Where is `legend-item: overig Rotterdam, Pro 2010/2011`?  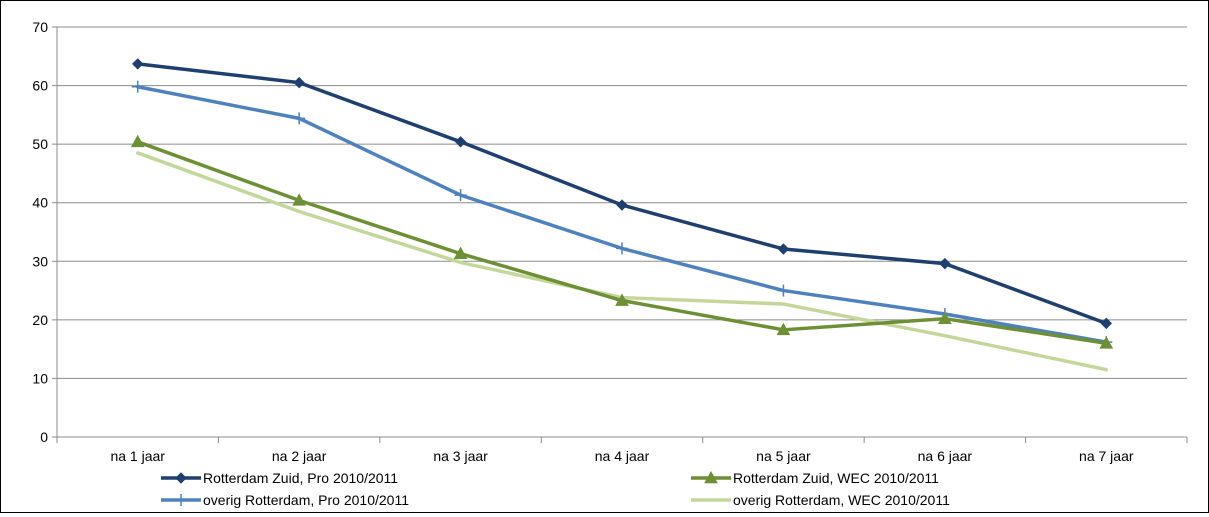
legend-item: overig Rotterdam, Pro 2010/2011 is located at coordinates (285, 500).